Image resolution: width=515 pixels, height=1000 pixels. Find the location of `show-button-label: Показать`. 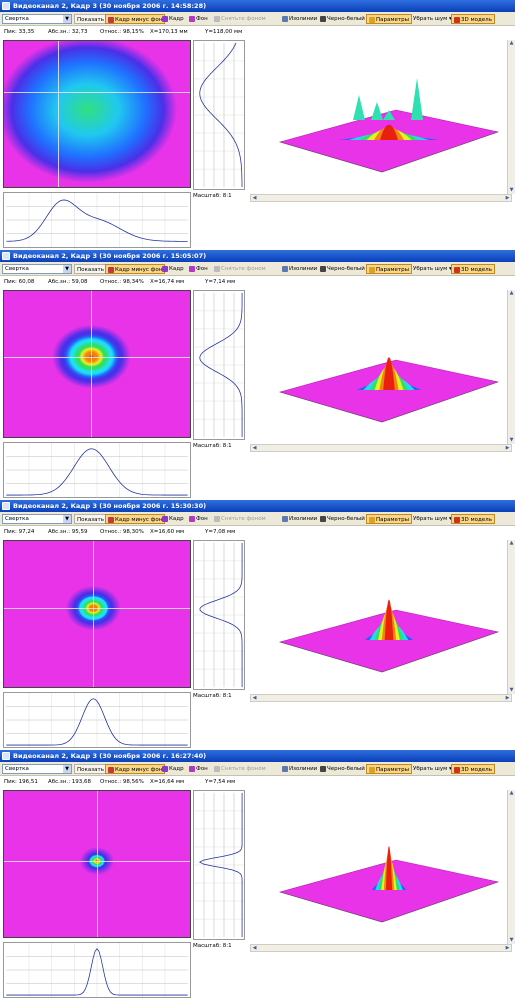

show-button-label: Показать is located at coordinates (90, 270).